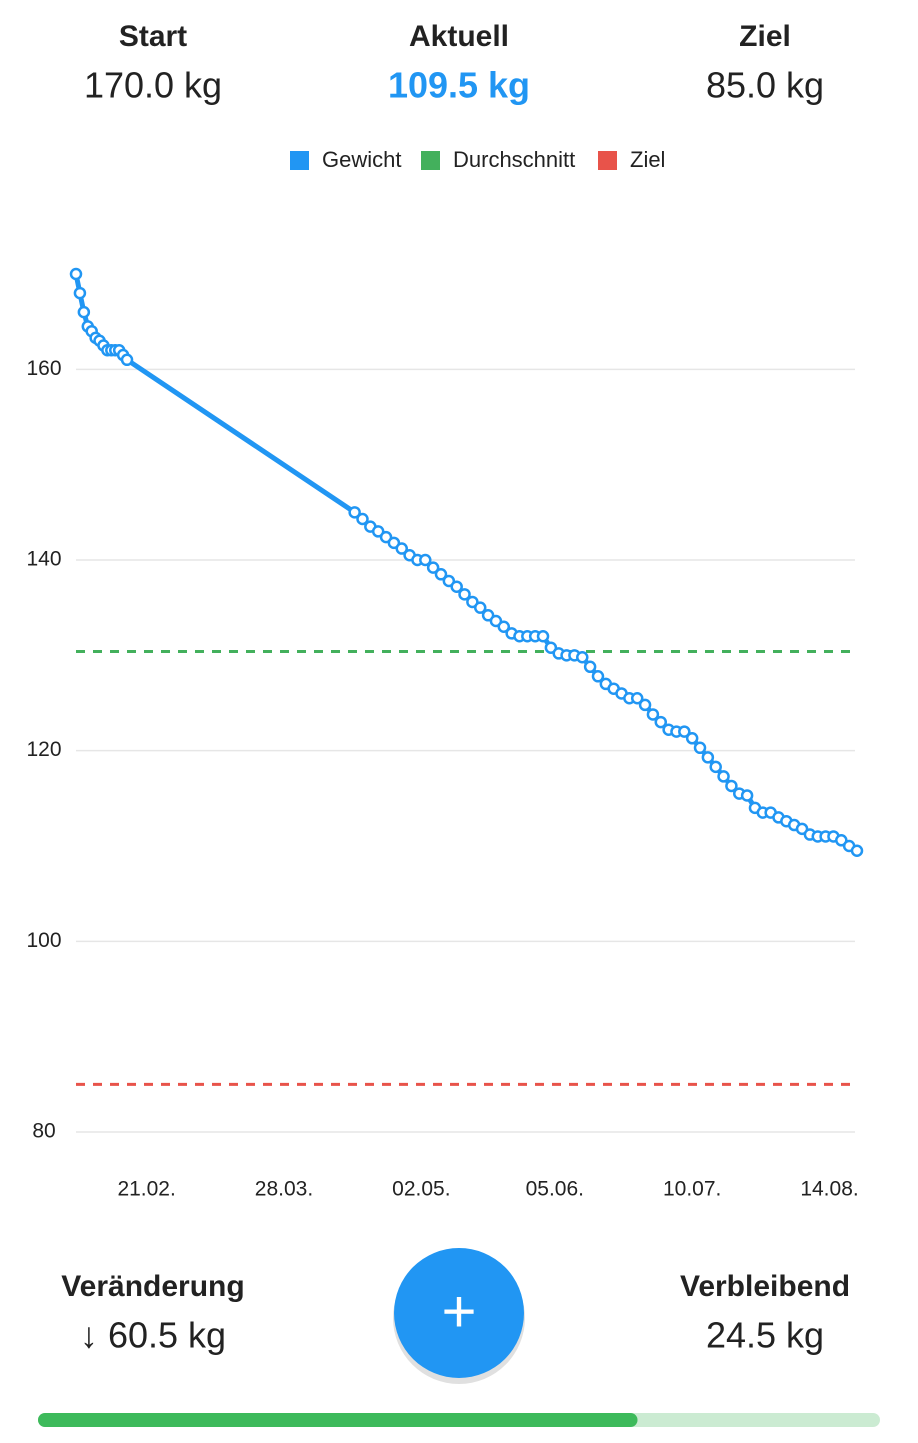 This screenshot has width=918, height=1443. I want to click on stat-value: 170.0 kg, so click(153, 85).